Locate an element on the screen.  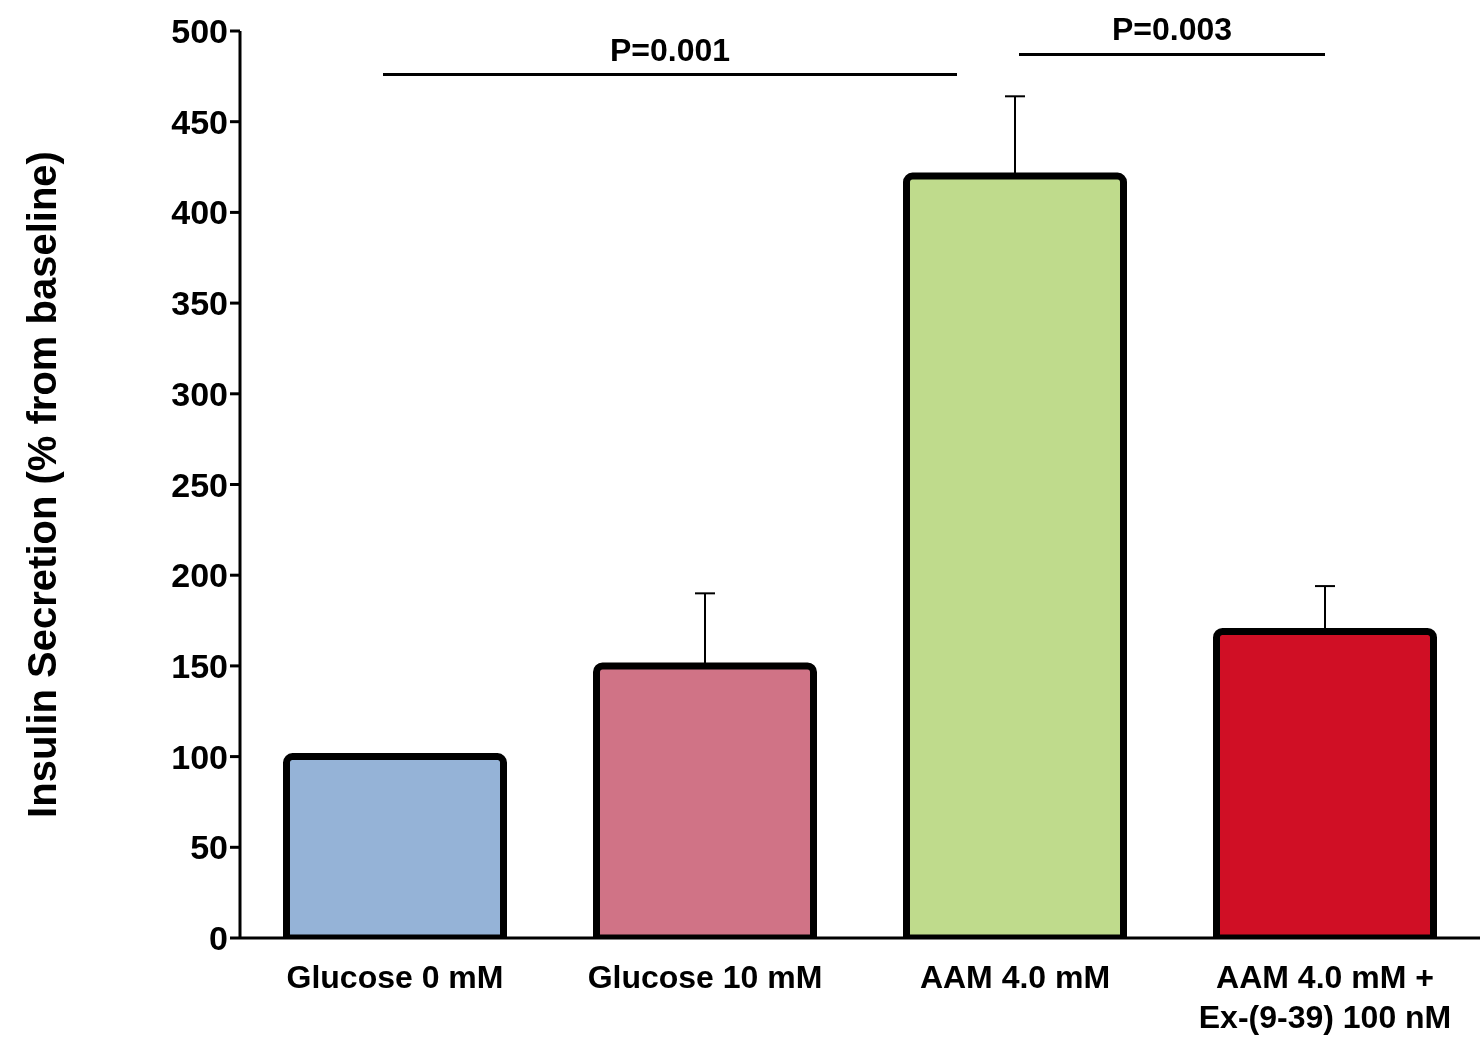
y-tick-label: 400 is located at coordinates (199, 212).